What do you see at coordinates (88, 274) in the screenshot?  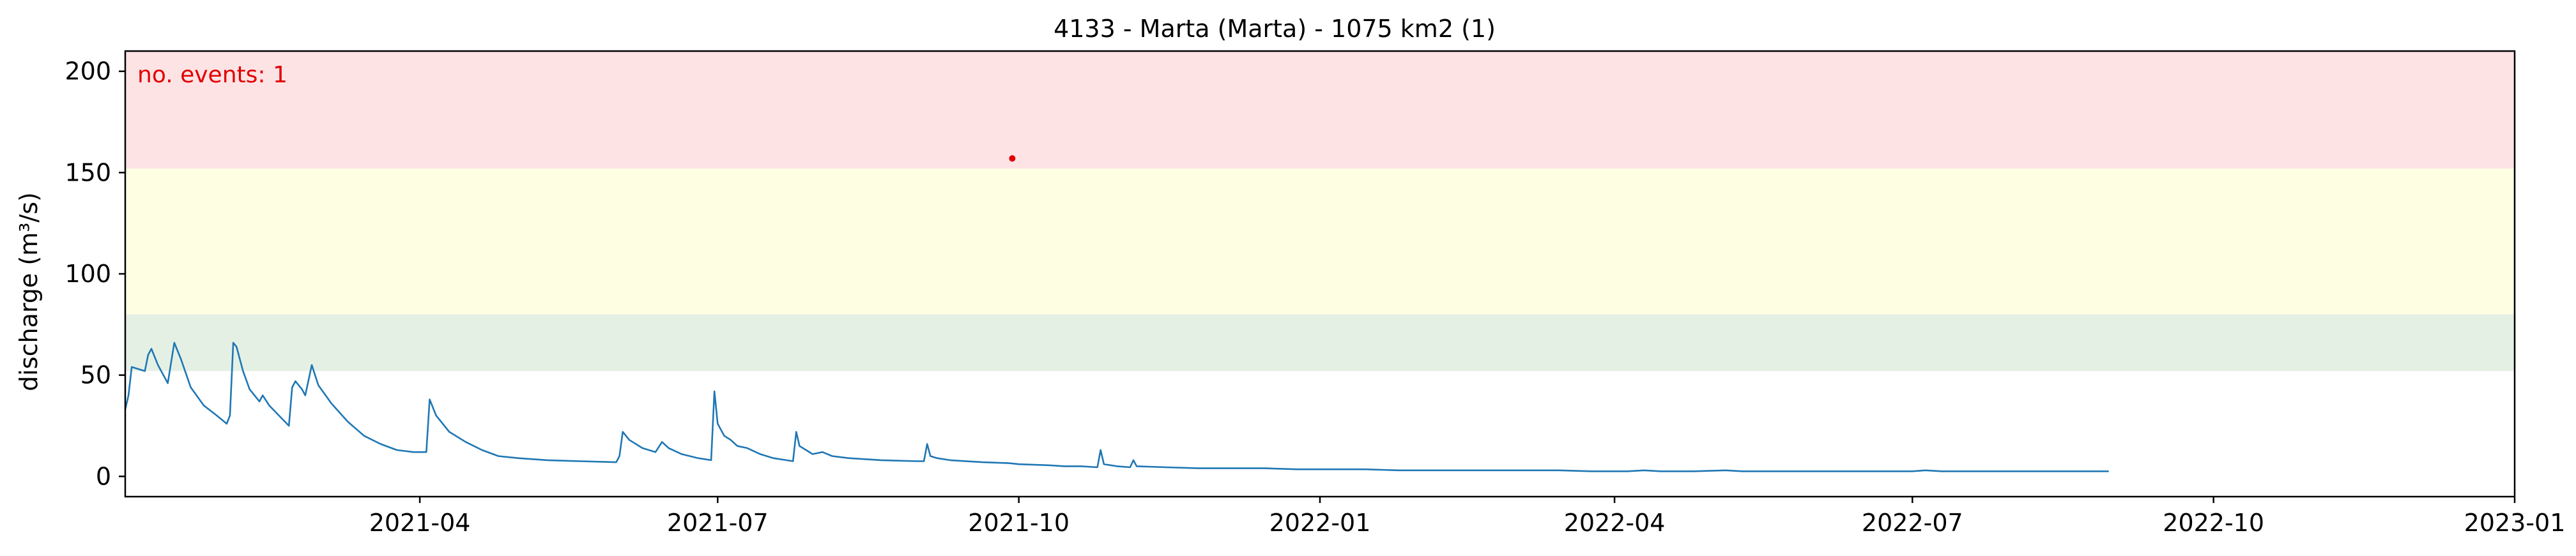 I see `y-tick-label: 100` at bounding box center [88, 274].